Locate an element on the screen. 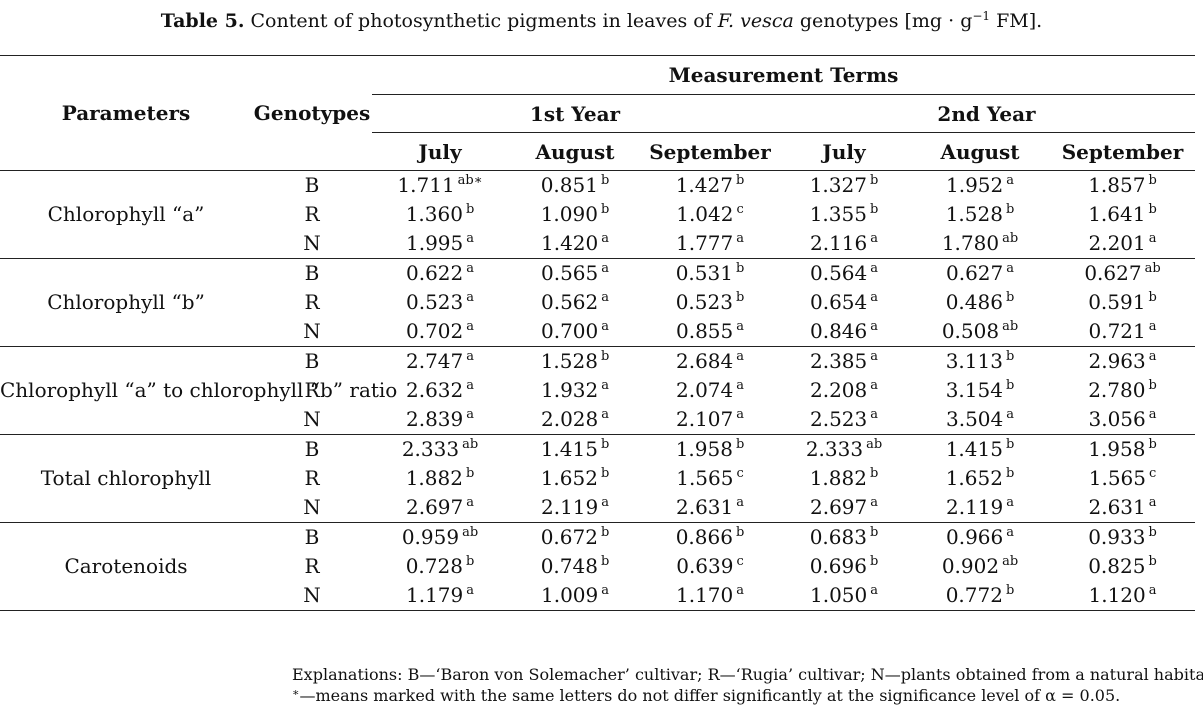  pigment-value: 1.050 is located at coordinates (838, 595).